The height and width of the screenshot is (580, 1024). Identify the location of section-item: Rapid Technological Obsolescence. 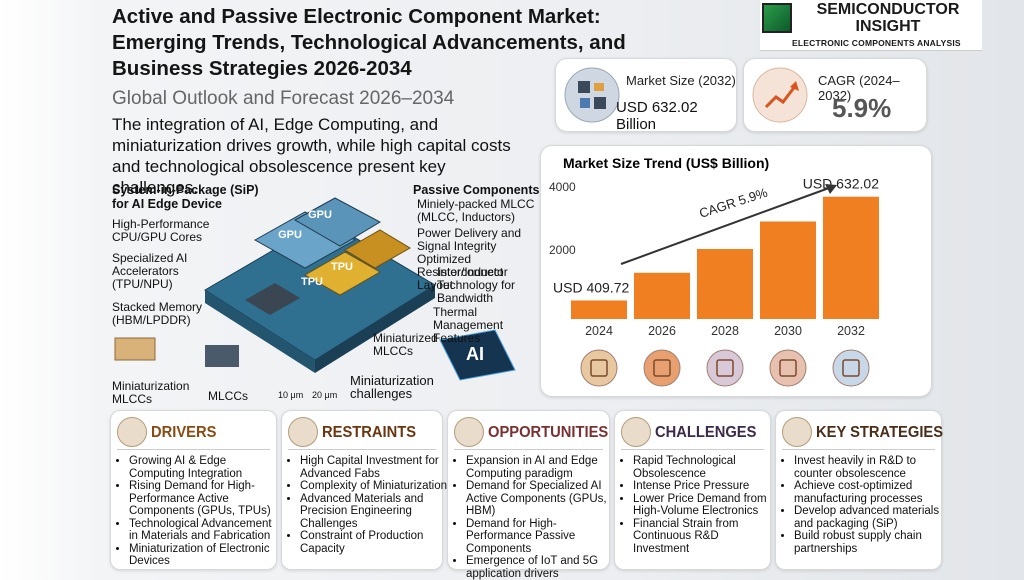
(704, 467).